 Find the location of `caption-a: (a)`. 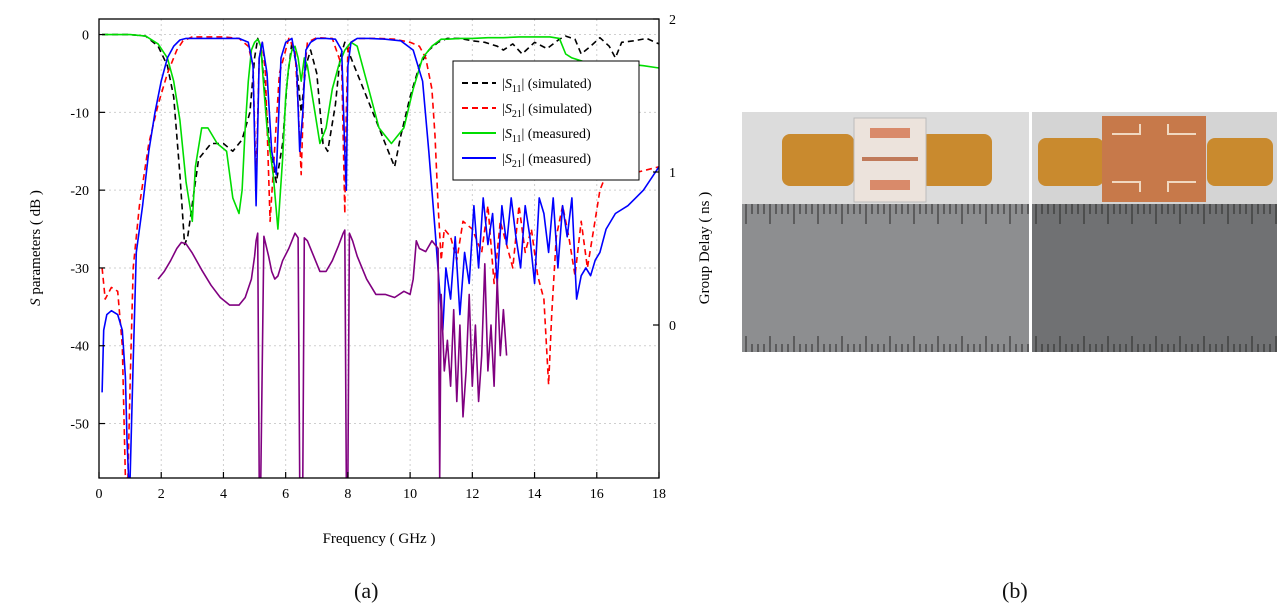

caption-a: (a) is located at coordinates (366, 590).